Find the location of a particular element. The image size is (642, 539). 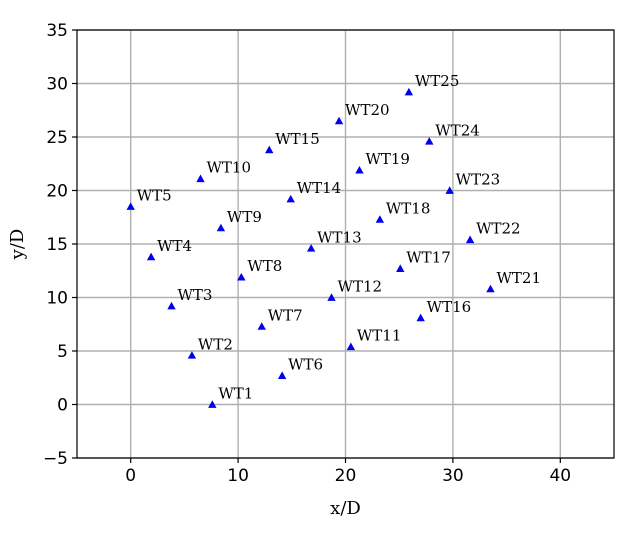

turbine-label: WT20 is located at coordinates (367, 110).